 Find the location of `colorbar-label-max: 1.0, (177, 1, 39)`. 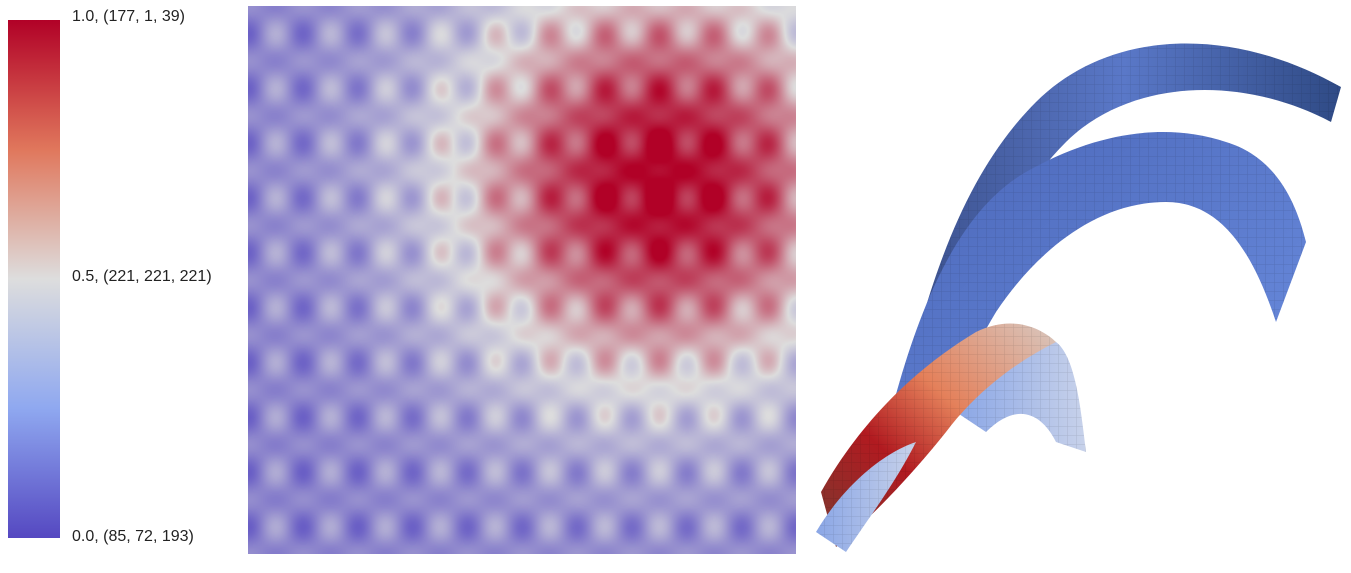

colorbar-label-max: 1.0, (177, 1, 39) is located at coordinates (128, 16).